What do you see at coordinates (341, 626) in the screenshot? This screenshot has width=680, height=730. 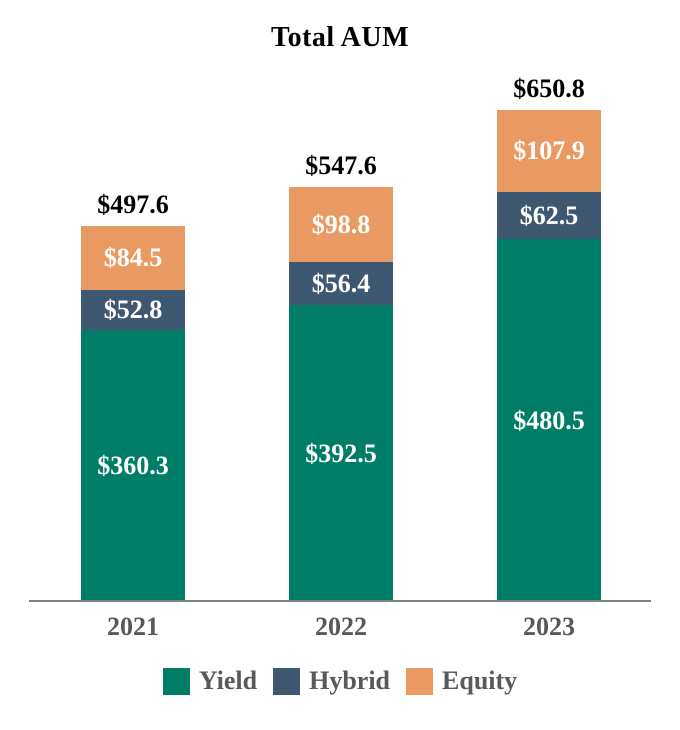 I see `x-axis-label-2022: 2022` at bounding box center [341, 626].